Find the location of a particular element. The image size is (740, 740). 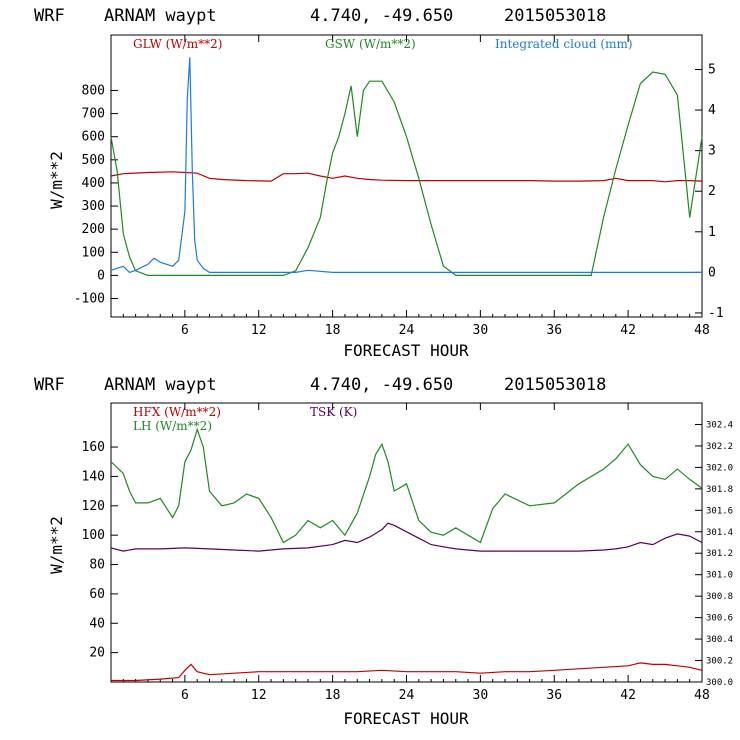

panel2-model: WRF is located at coordinates (49, 385).